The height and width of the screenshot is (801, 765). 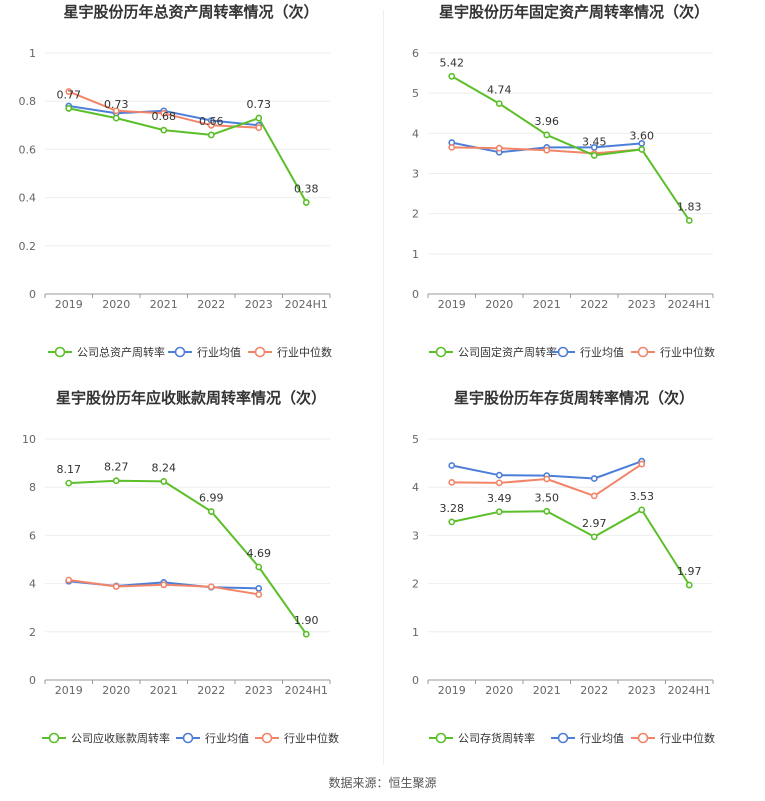 What do you see at coordinates (211, 498) in the screenshot?
I see `data-label: 6.99` at bounding box center [211, 498].